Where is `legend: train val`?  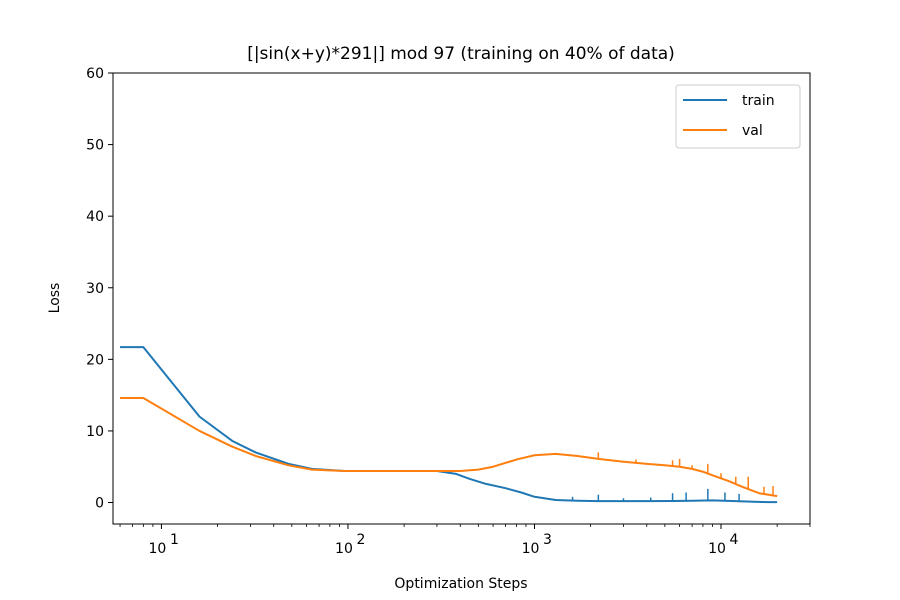 legend: train val is located at coordinates (738, 116).